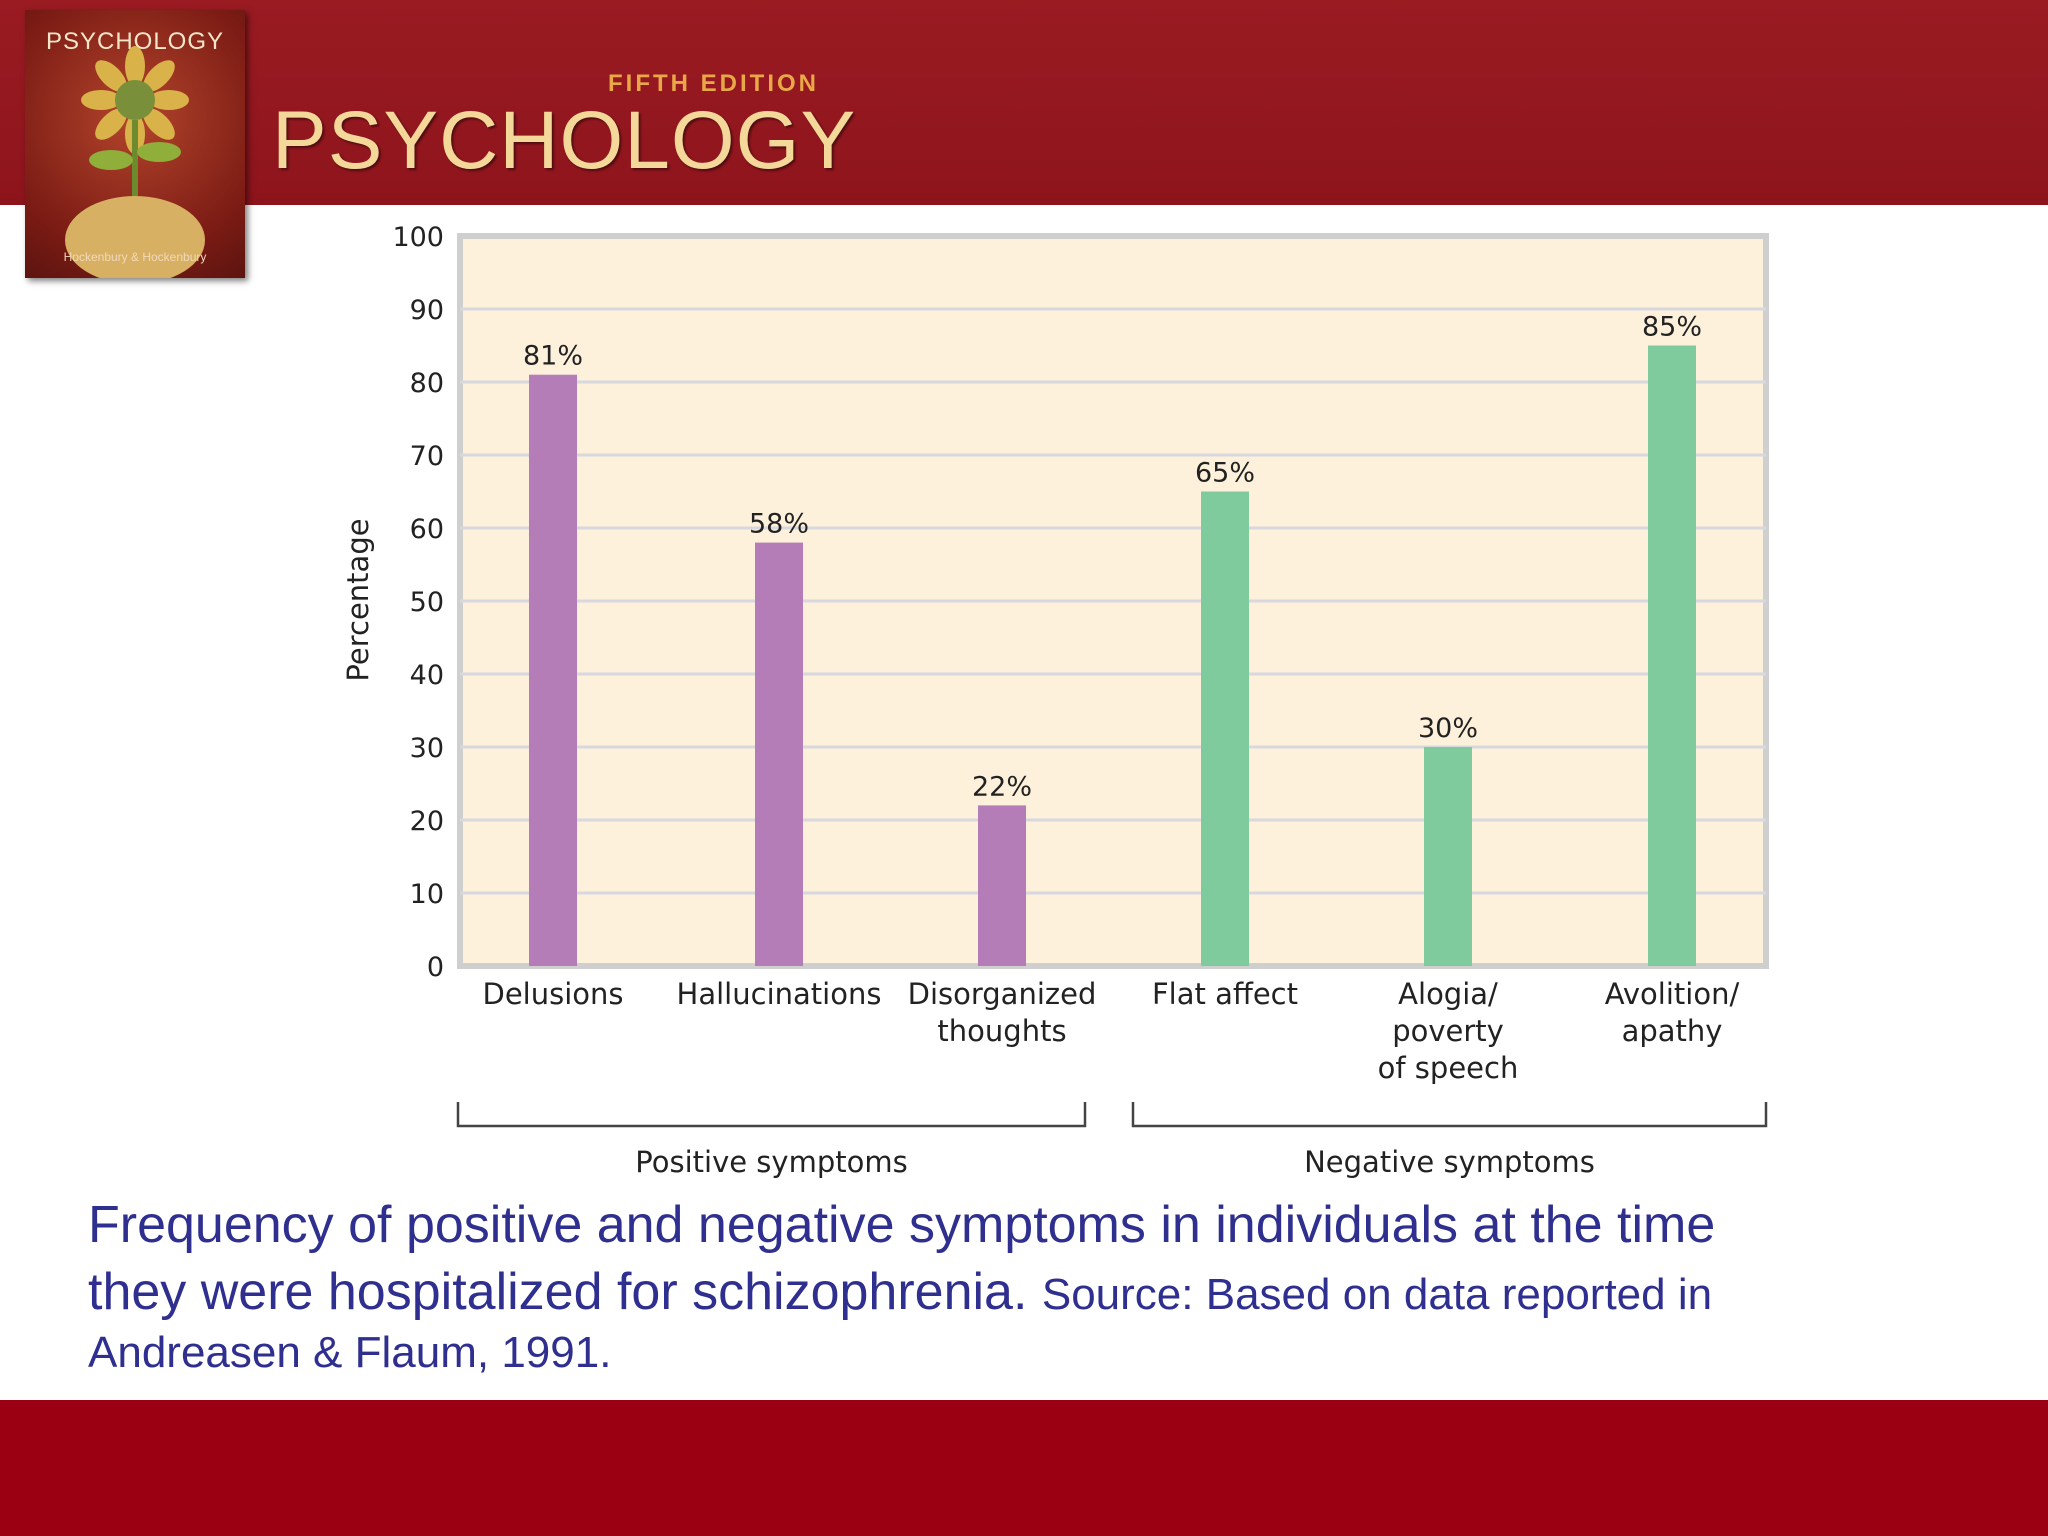 Image resolution: width=2048 pixels, height=1536 pixels. What do you see at coordinates (1672, 1031) in the screenshot?
I see `x-tick-label: apathy` at bounding box center [1672, 1031].